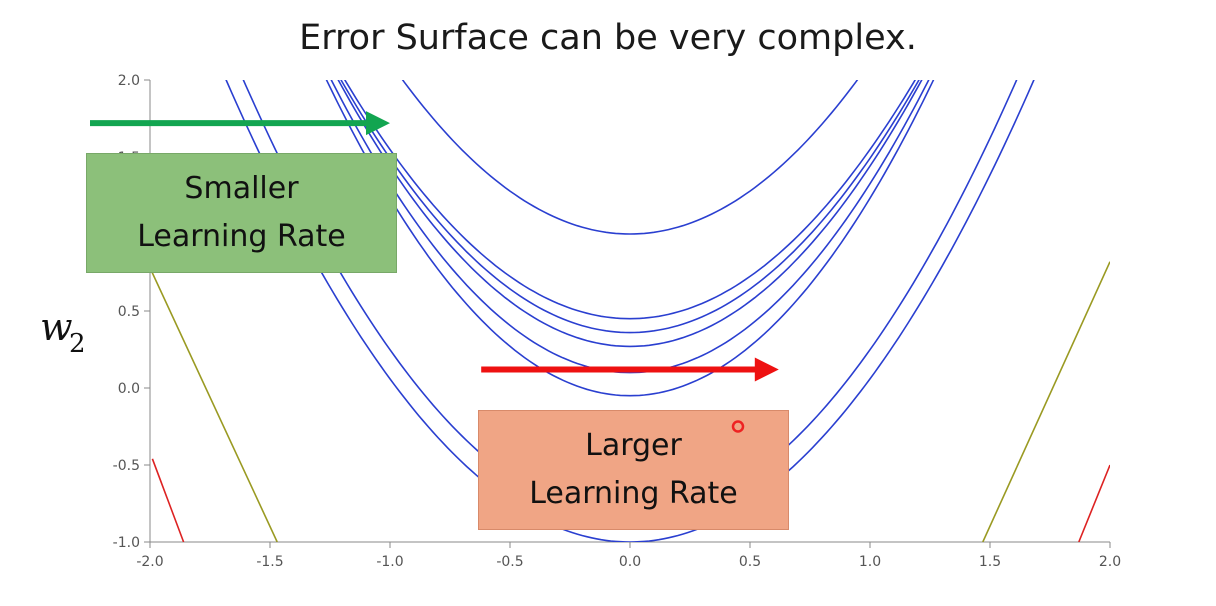 The height and width of the screenshot is (606, 1216). What do you see at coordinates (630, 562) in the screenshot?
I see `x-tick-label: 0.0` at bounding box center [630, 562].